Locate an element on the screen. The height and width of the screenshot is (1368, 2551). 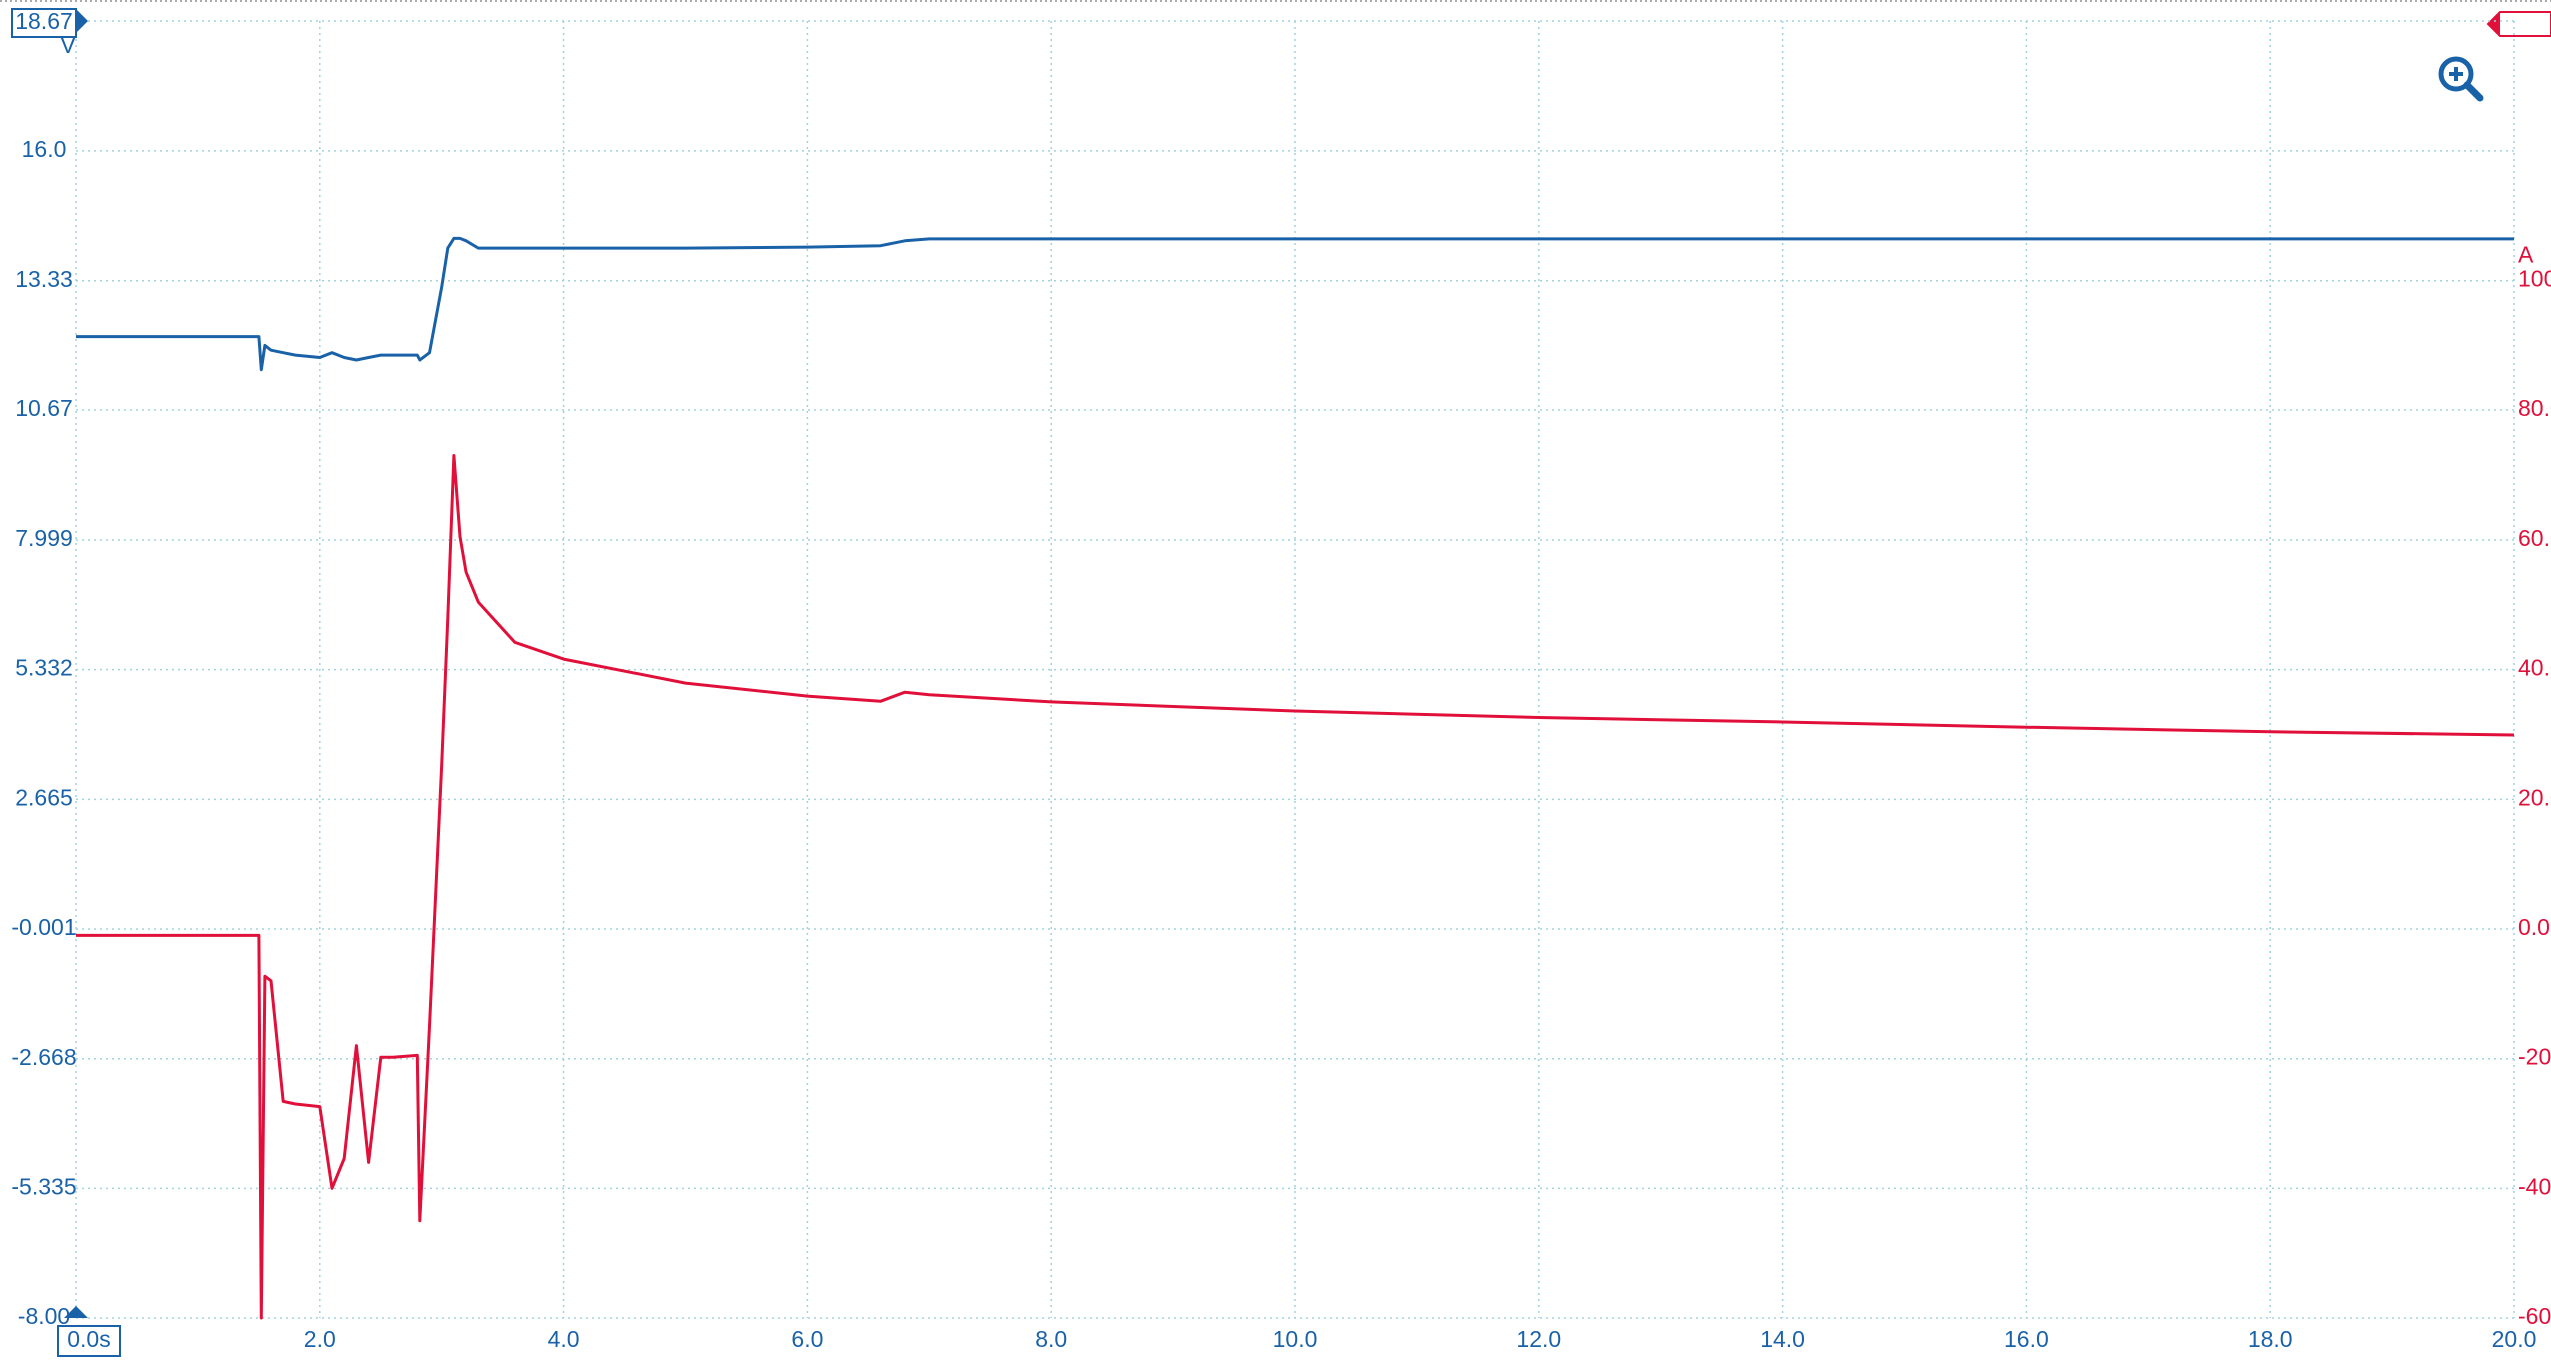
y2-tick-label: -60.0 is located at coordinates (2534, 1316).